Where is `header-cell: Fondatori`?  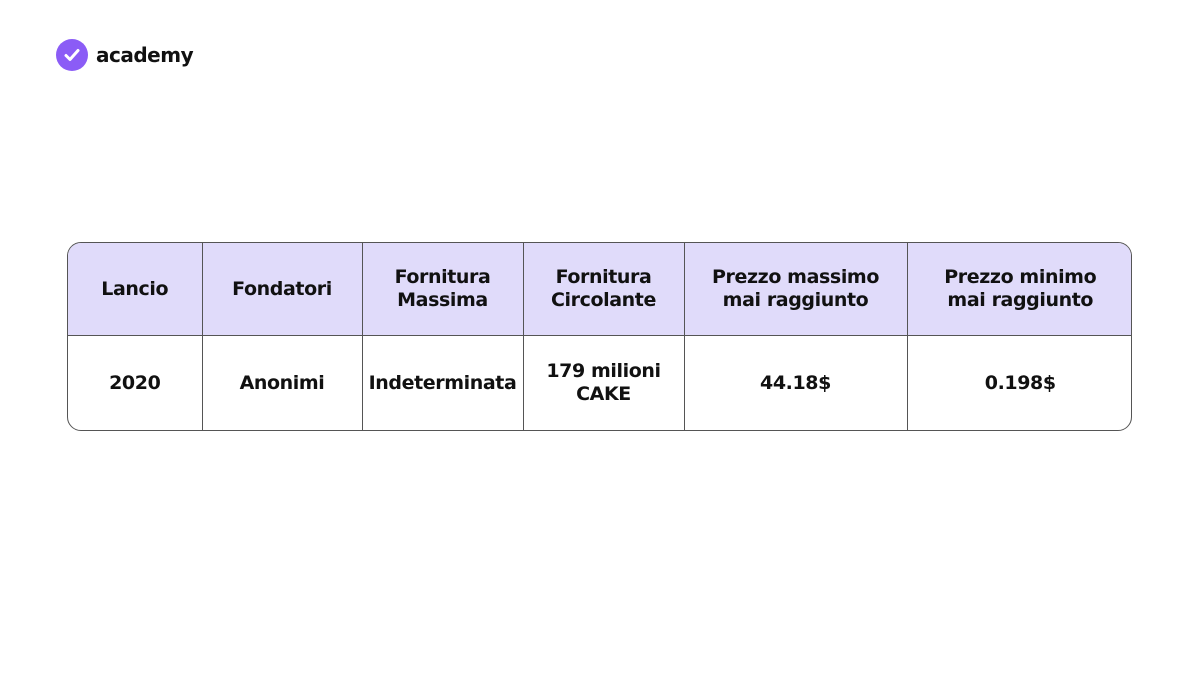 header-cell: Fondatori is located at coordinates (282, 289).